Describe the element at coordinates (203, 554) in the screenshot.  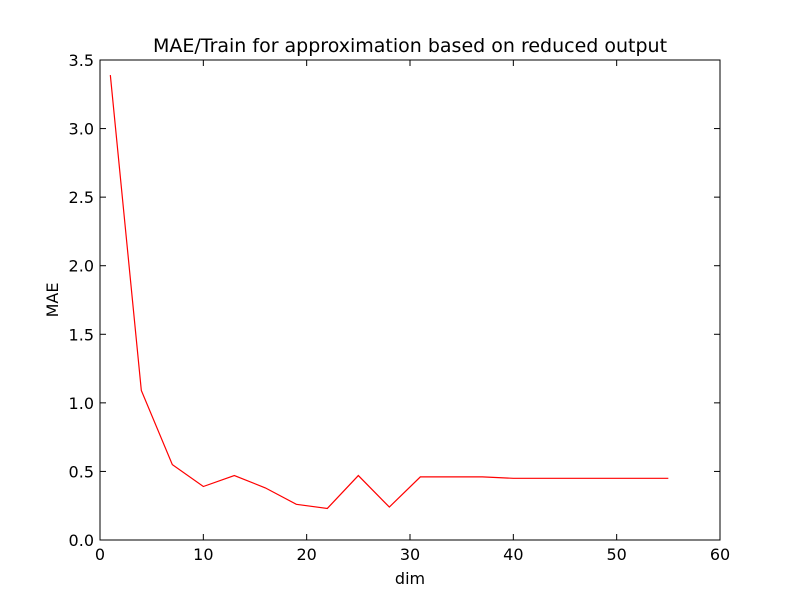
I see `x-tick-label: 10` at that location.